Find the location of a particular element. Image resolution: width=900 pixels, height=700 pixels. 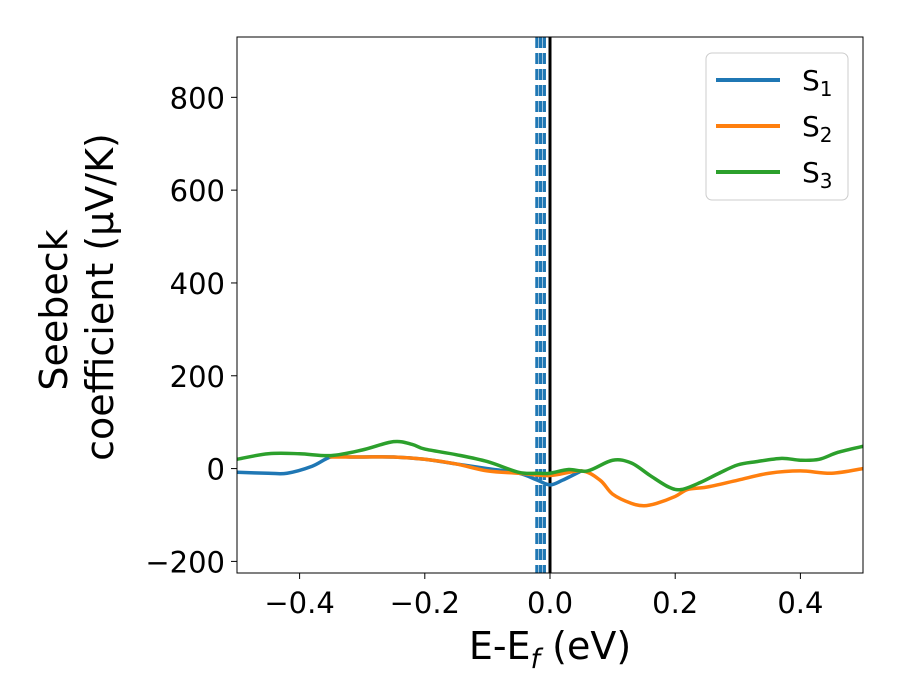

y-axis-title-line1: Seebeck is located at coordinates (54, 309).